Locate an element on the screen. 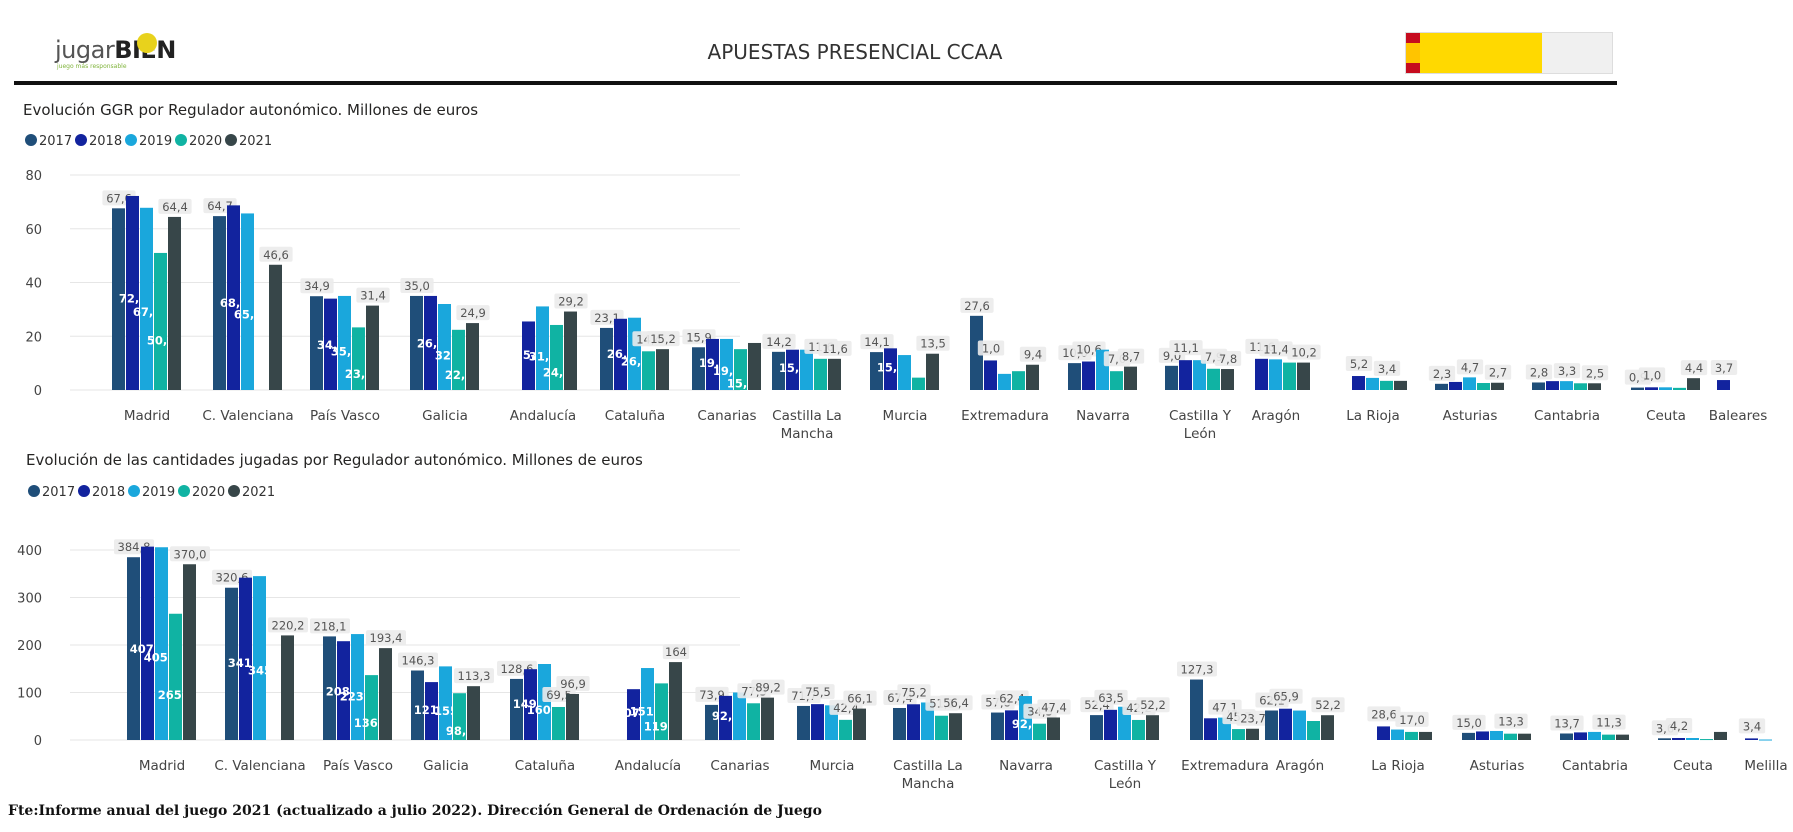  data-label: 47,4 is located at coordinates (1054, 707).